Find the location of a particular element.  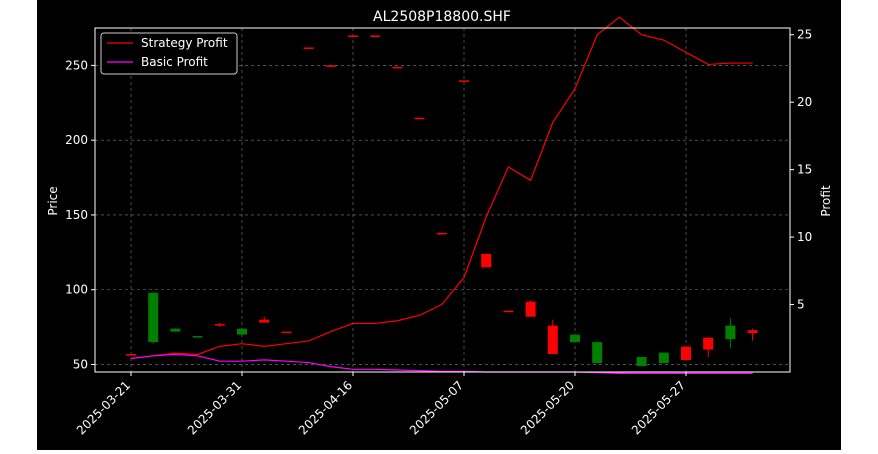

y-axis-label-left: Price is located at coordinates (53, 200).